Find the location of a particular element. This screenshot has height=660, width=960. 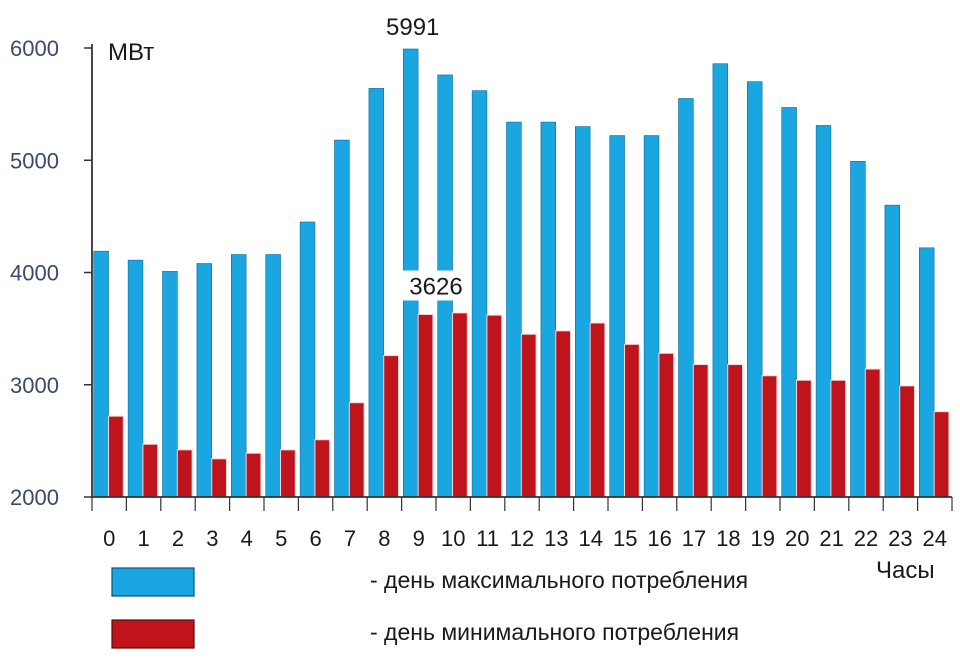

x-tick-label: 4 is located at coordinates (247, 538).